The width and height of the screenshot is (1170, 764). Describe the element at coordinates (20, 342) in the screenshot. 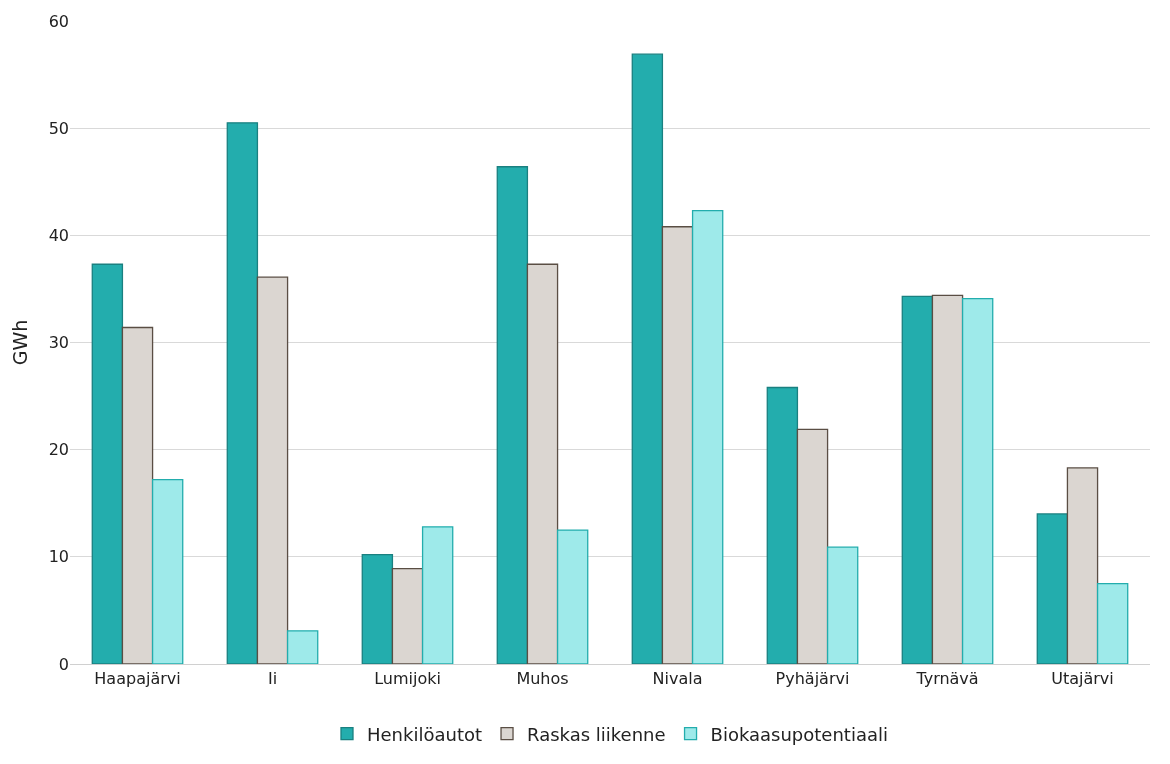

I see `y-axis-title: GWh` at that location.